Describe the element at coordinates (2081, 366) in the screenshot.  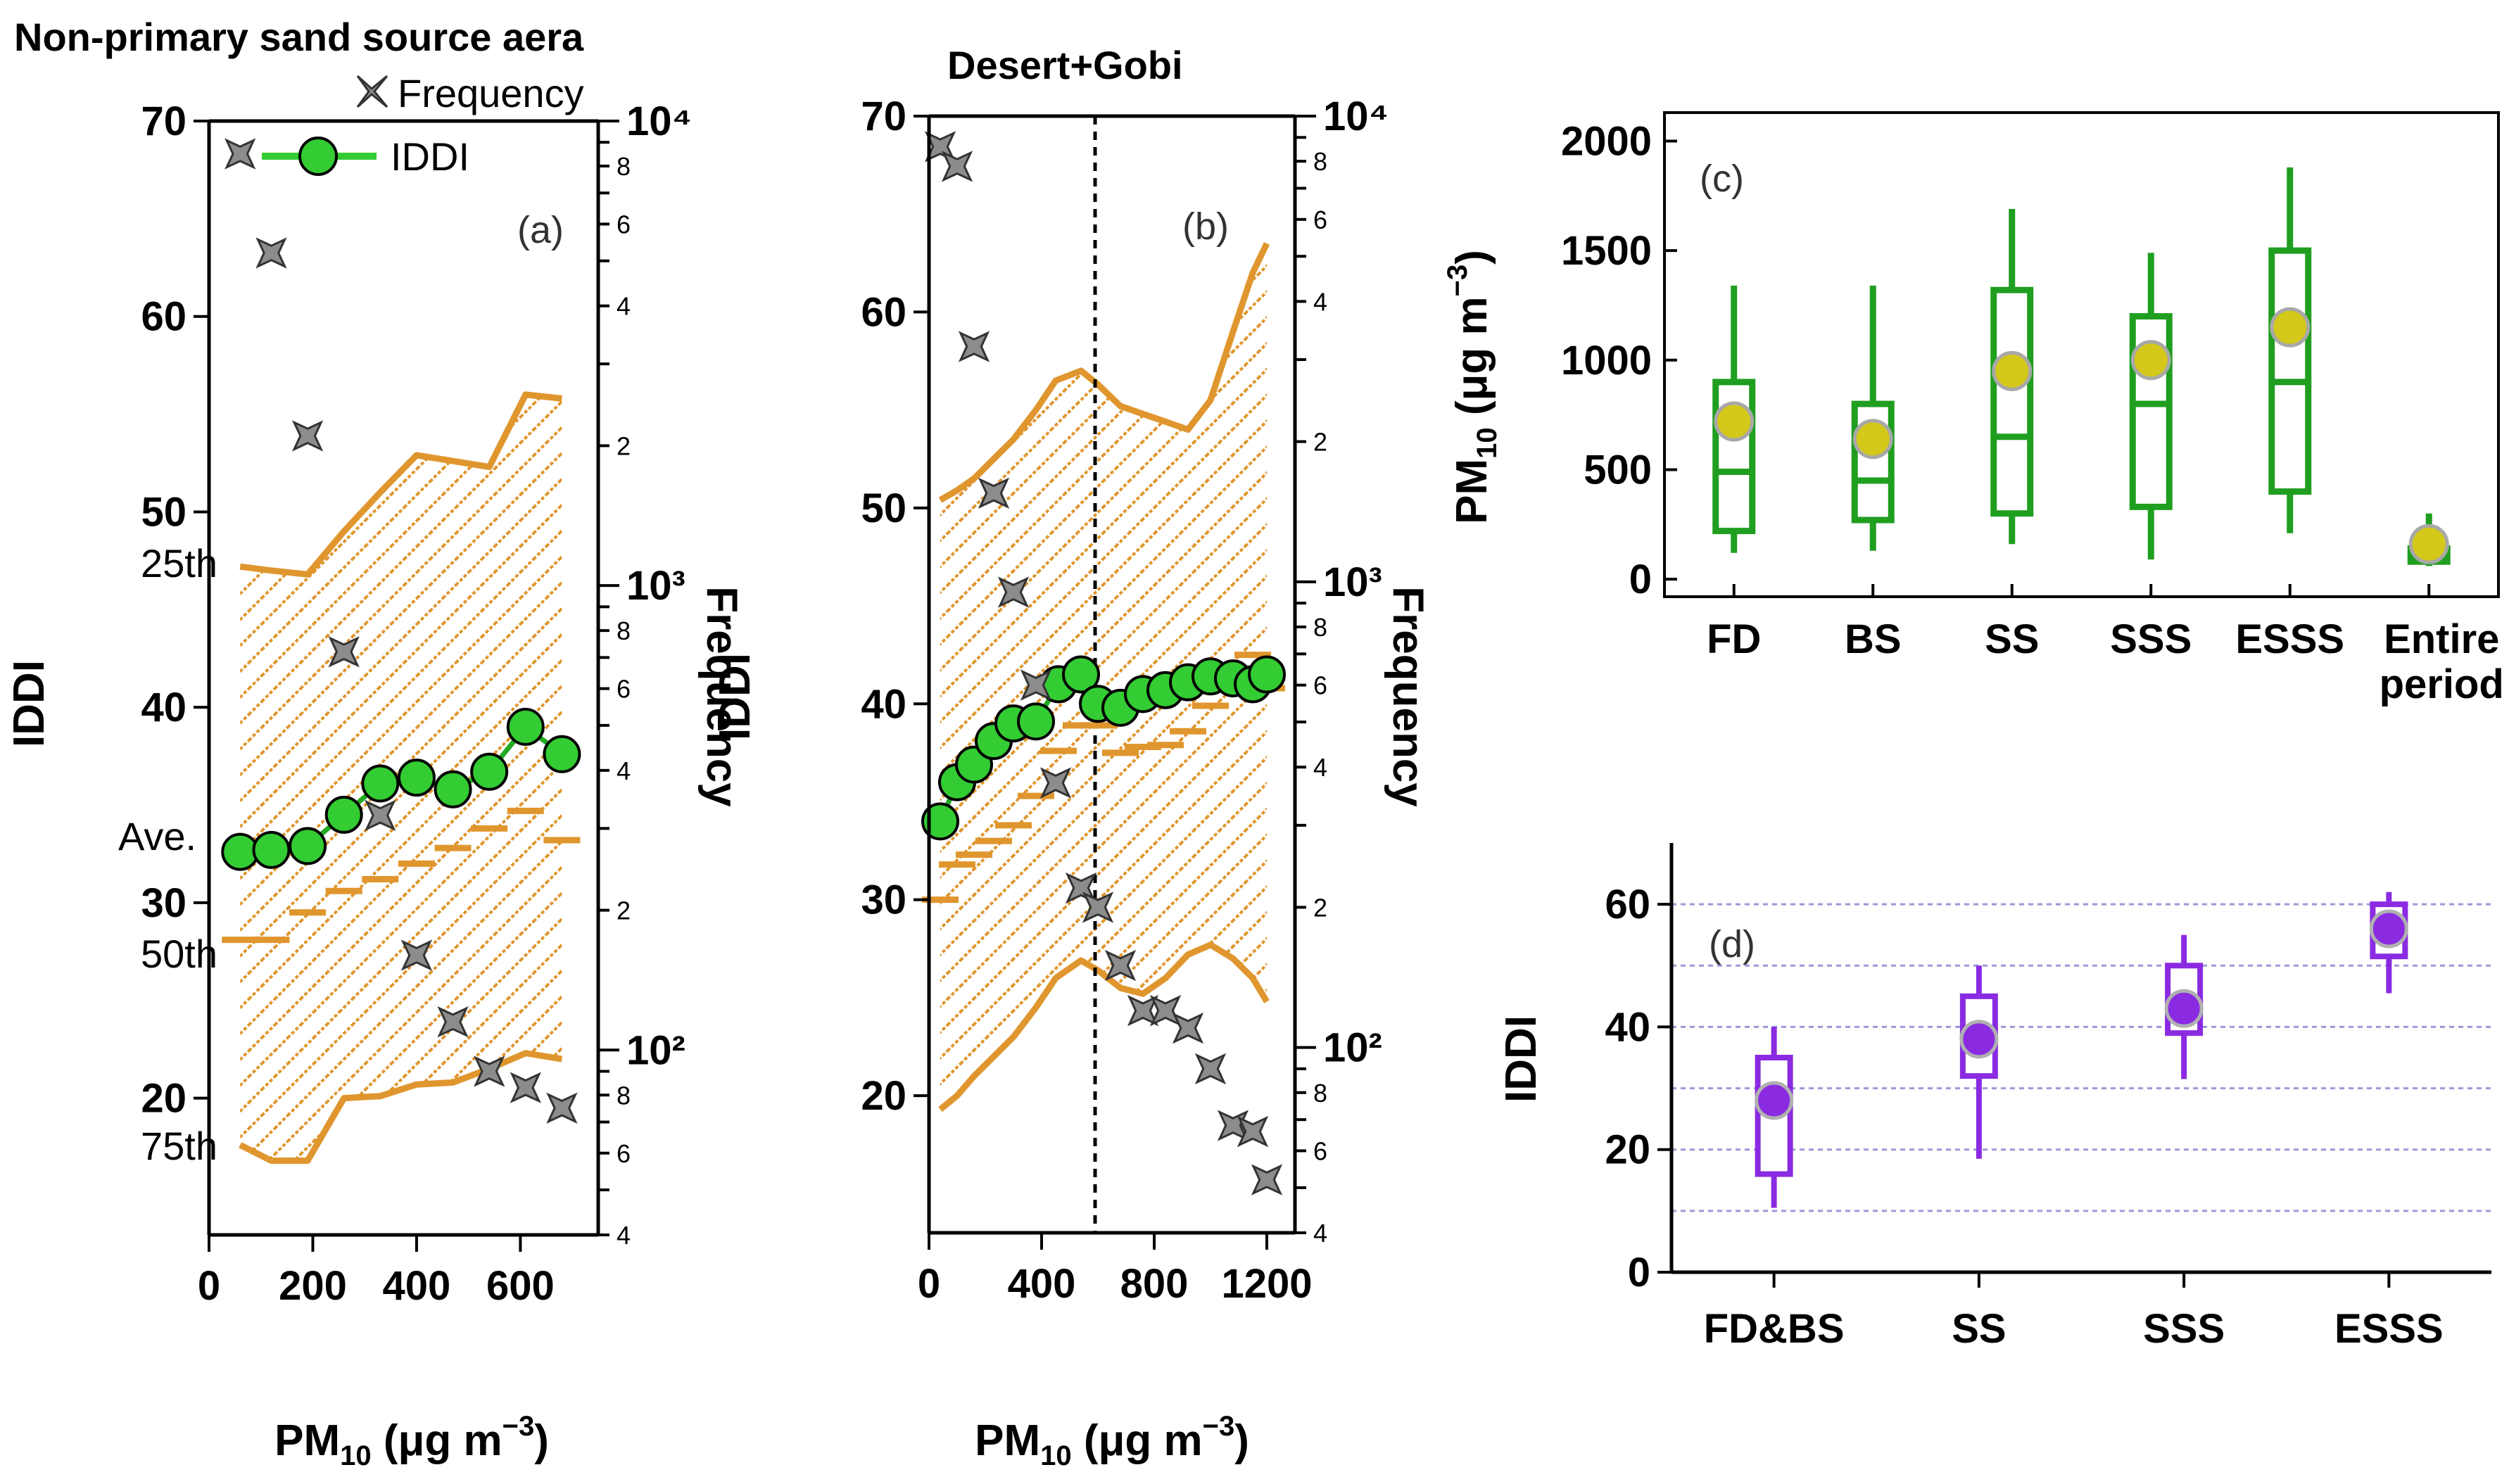
I see `panel-c-plot` at that location.